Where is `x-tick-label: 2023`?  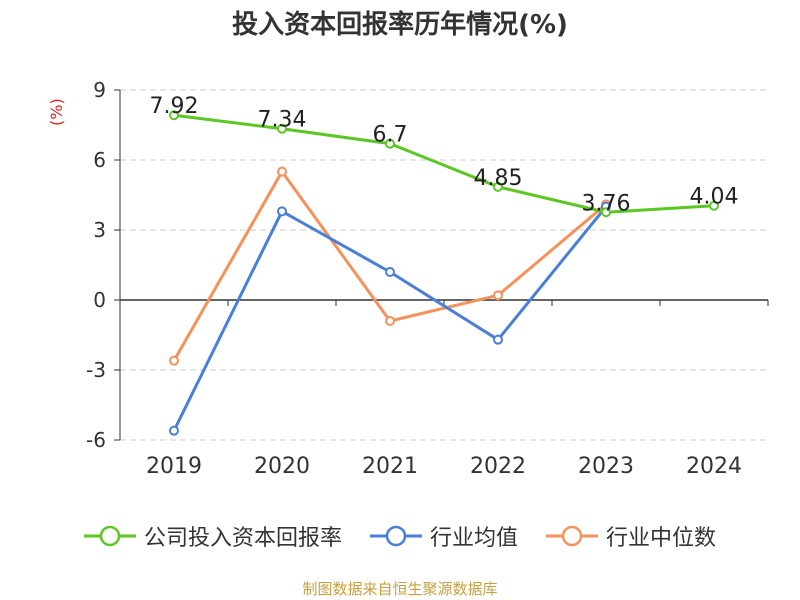 x-tick-label: 2023 is located at coordinates (606, 466).